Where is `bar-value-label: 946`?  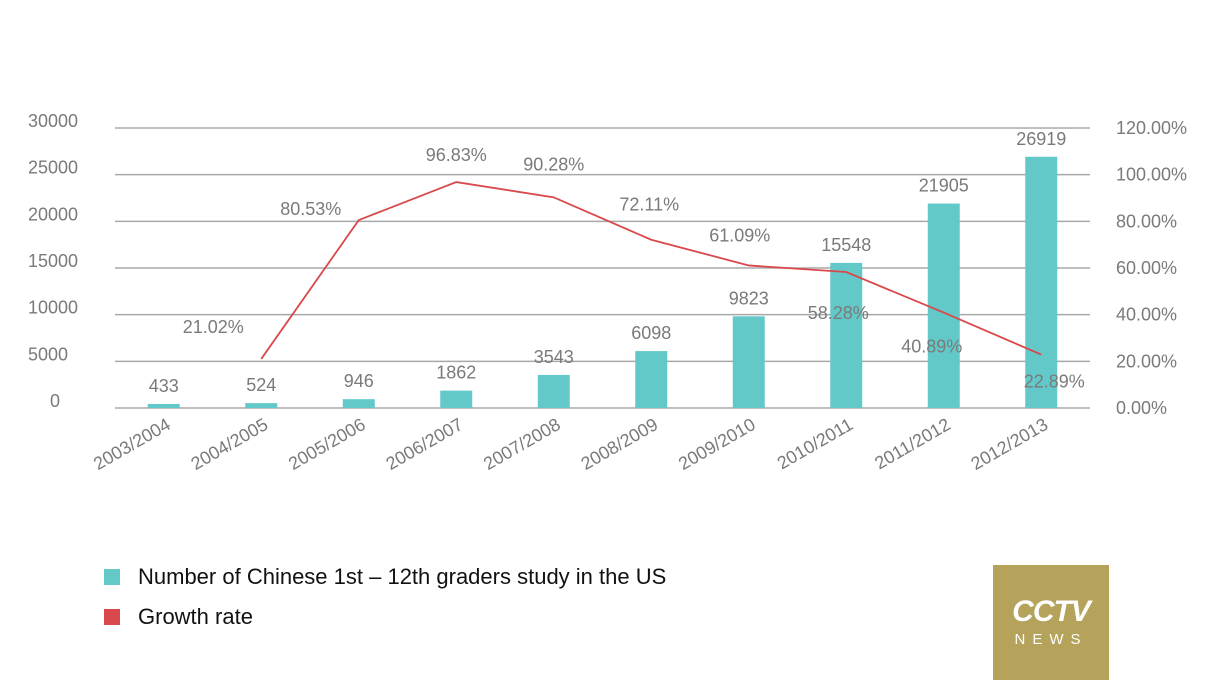 bar-value-label: 946 is located at coordinates (359, 381).